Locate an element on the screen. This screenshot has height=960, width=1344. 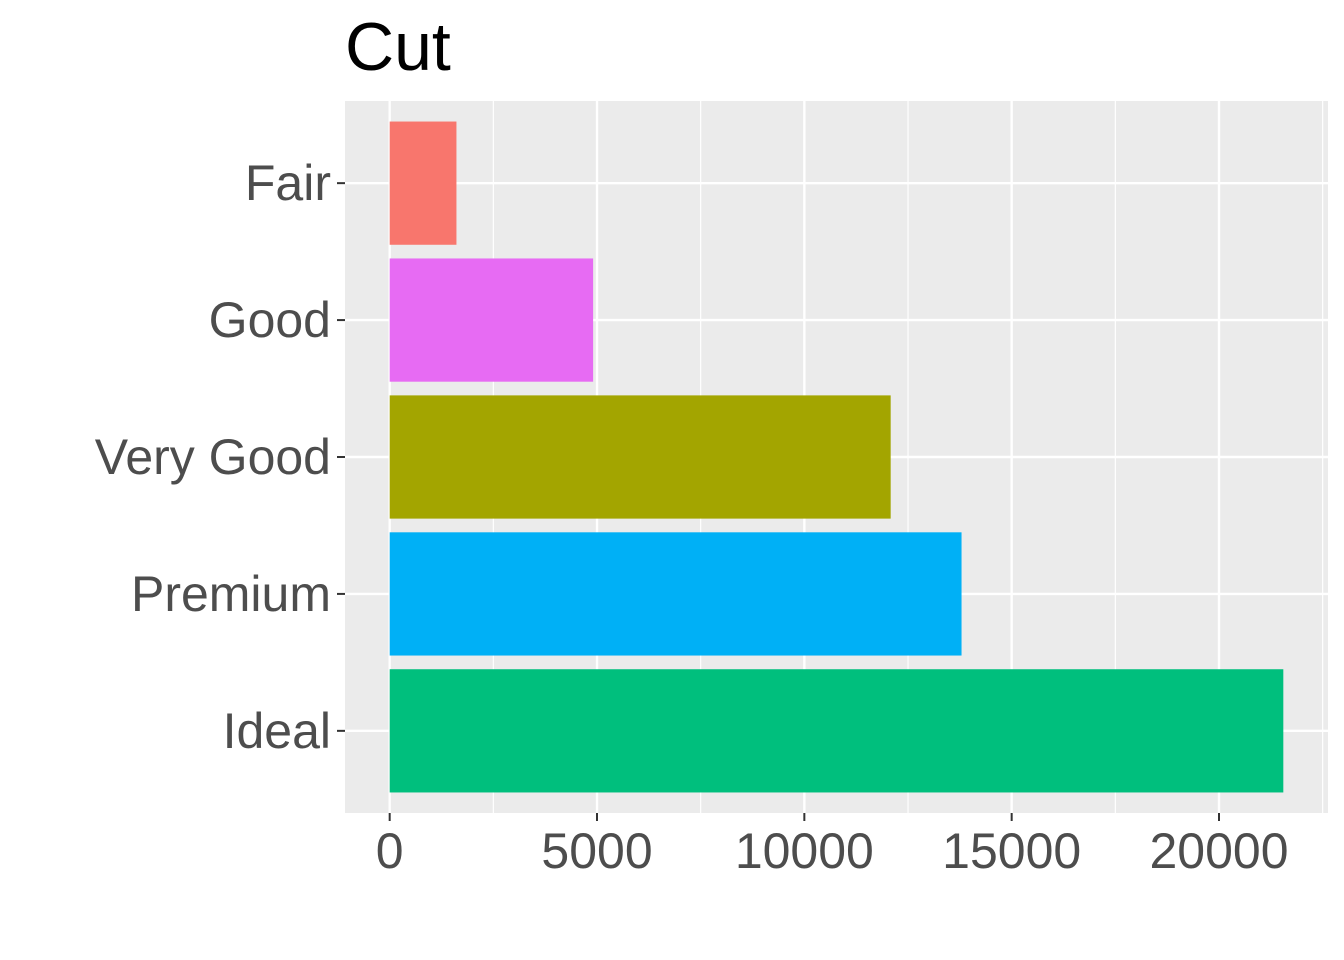
x-axis-tick-label: 5000 is located at coordinates (596, 851).